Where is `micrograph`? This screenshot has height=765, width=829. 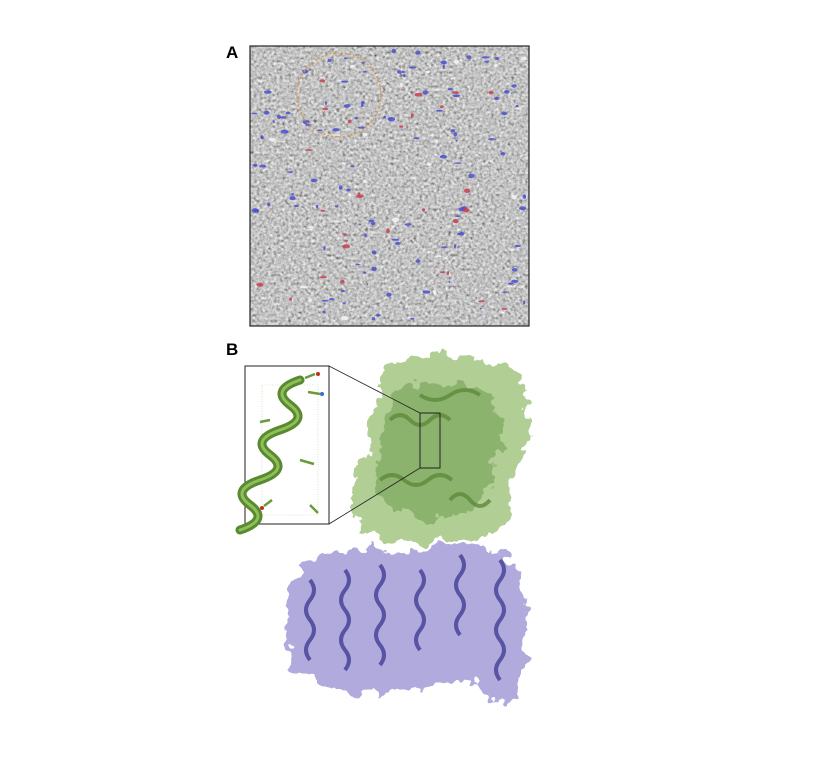
micrograph is located at coordinates (389, 186).